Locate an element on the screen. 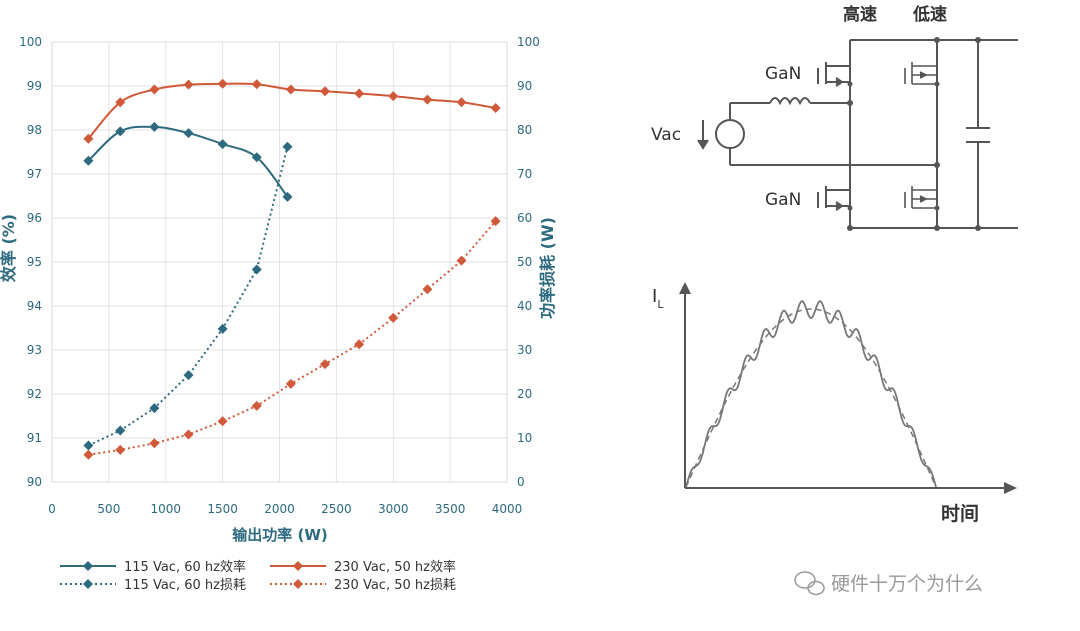 This screenshot has width=1080, height=631. waveform-x-label: 时间 is located at coordinates (960, 514).